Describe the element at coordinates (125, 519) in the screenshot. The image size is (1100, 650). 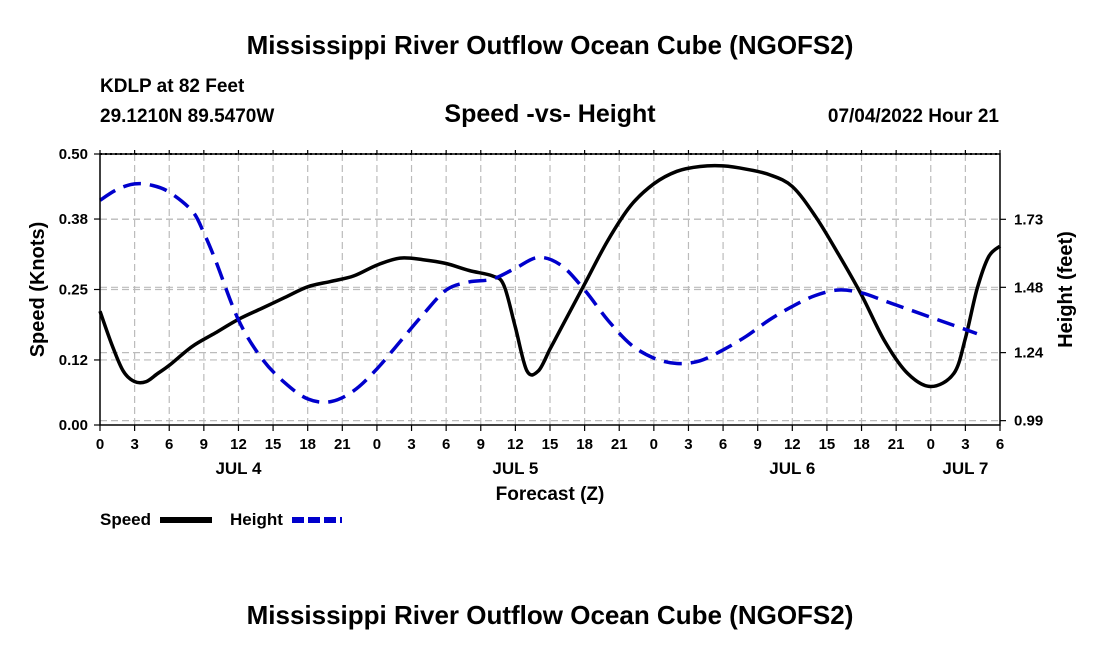
I see `legend-label-speed: Speed` at that location.